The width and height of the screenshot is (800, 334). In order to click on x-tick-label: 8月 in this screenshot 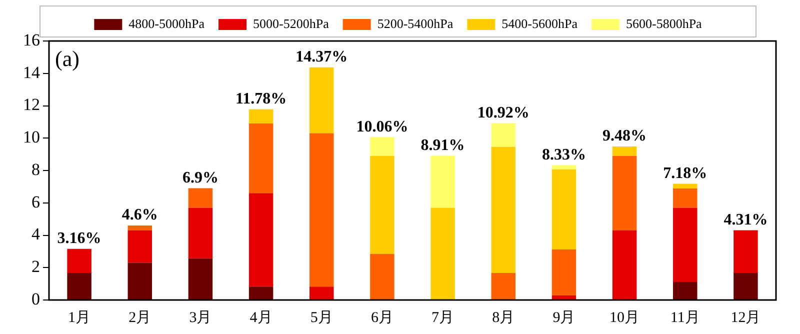, I will do `click(503, 318)`.